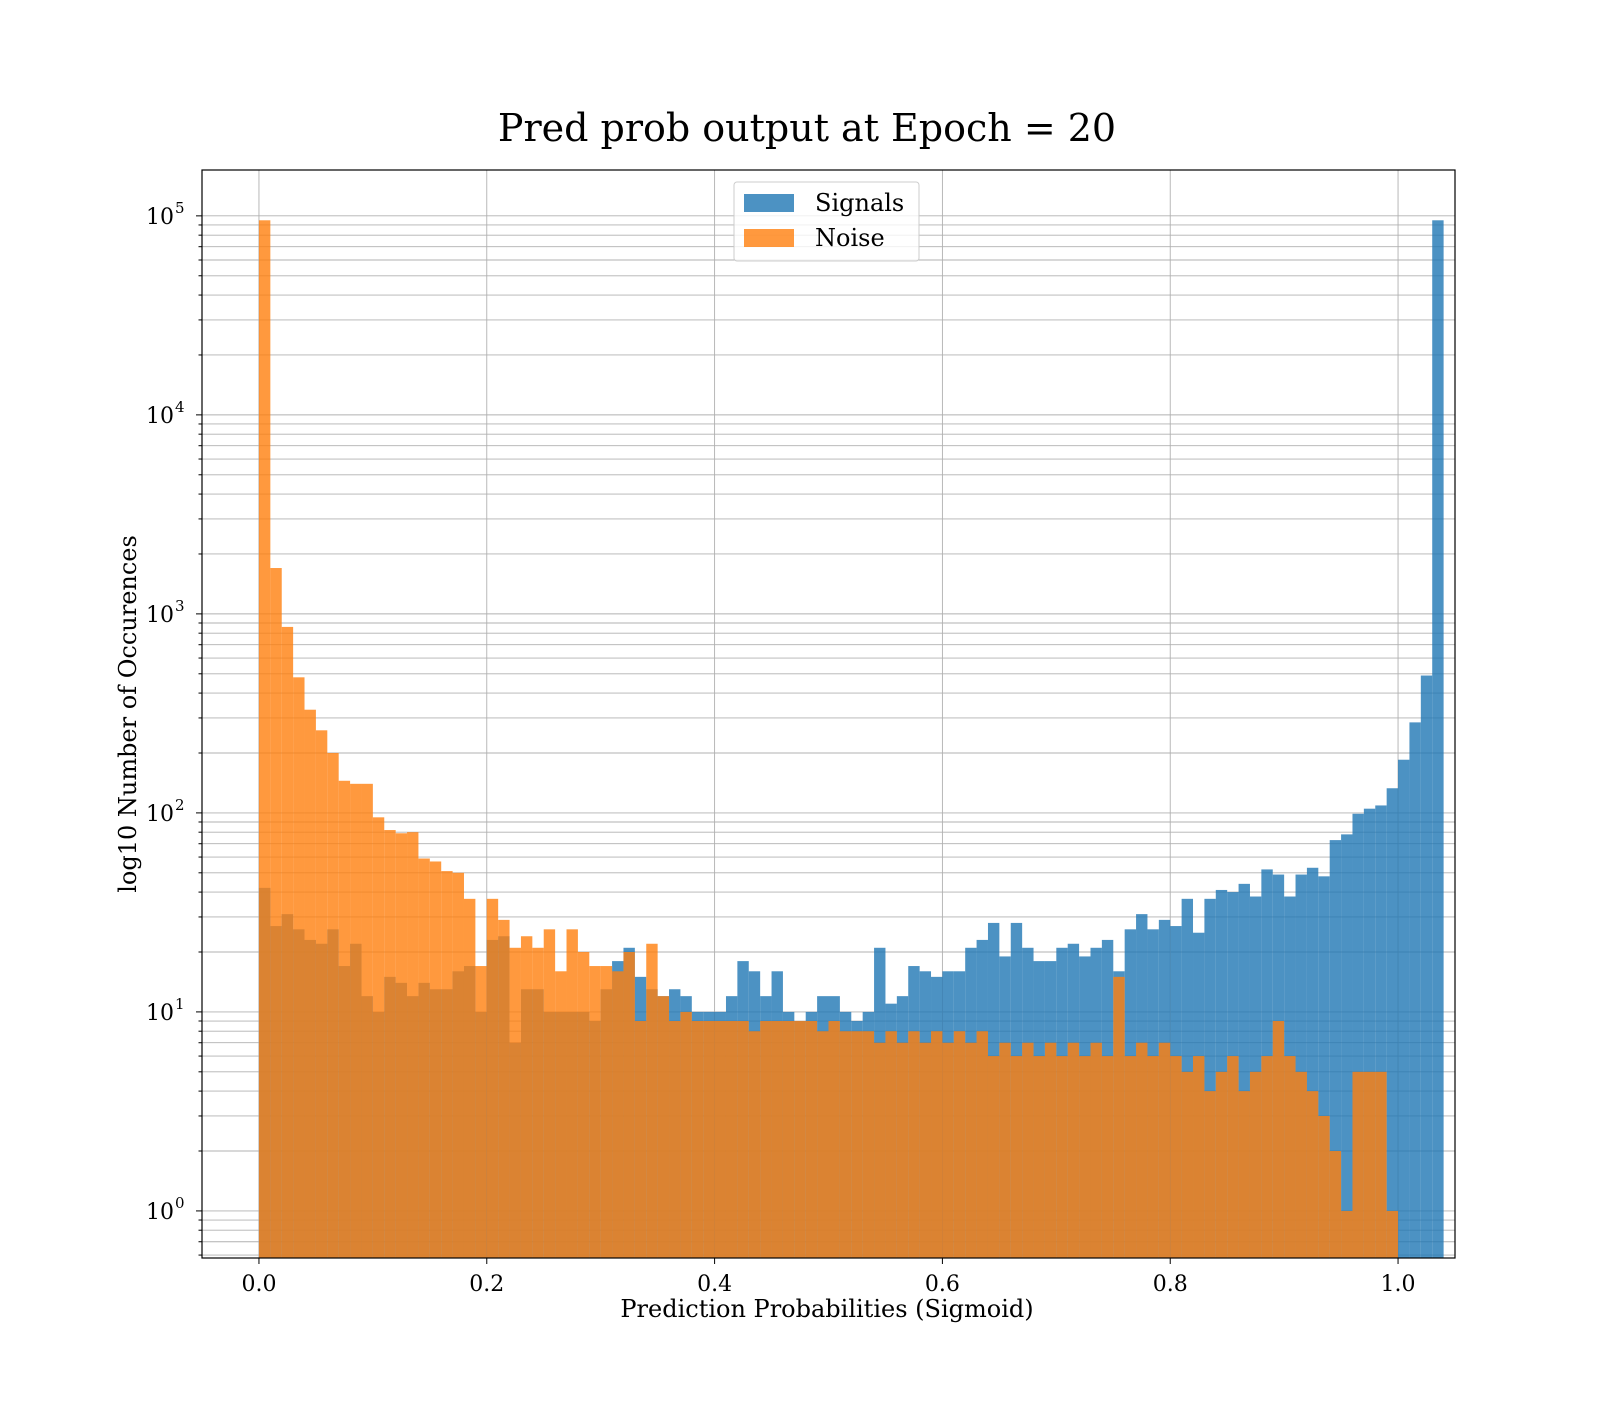  I want to click on legend-swatch-noise, so click(769, 238).